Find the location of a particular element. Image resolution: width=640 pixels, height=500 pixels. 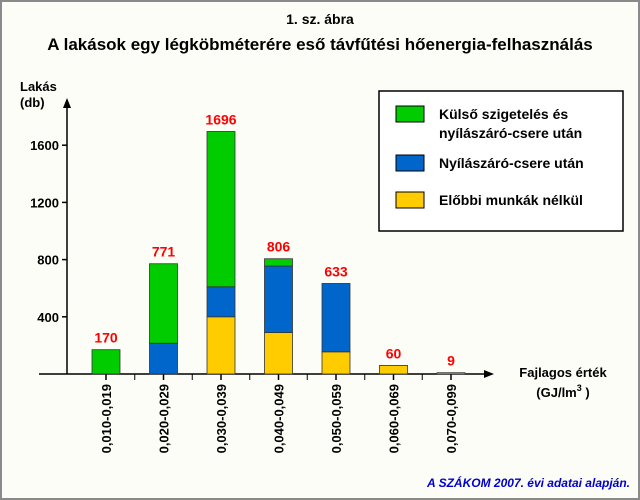

y-tick-label: 1600 is located at coordinates (44, 145).